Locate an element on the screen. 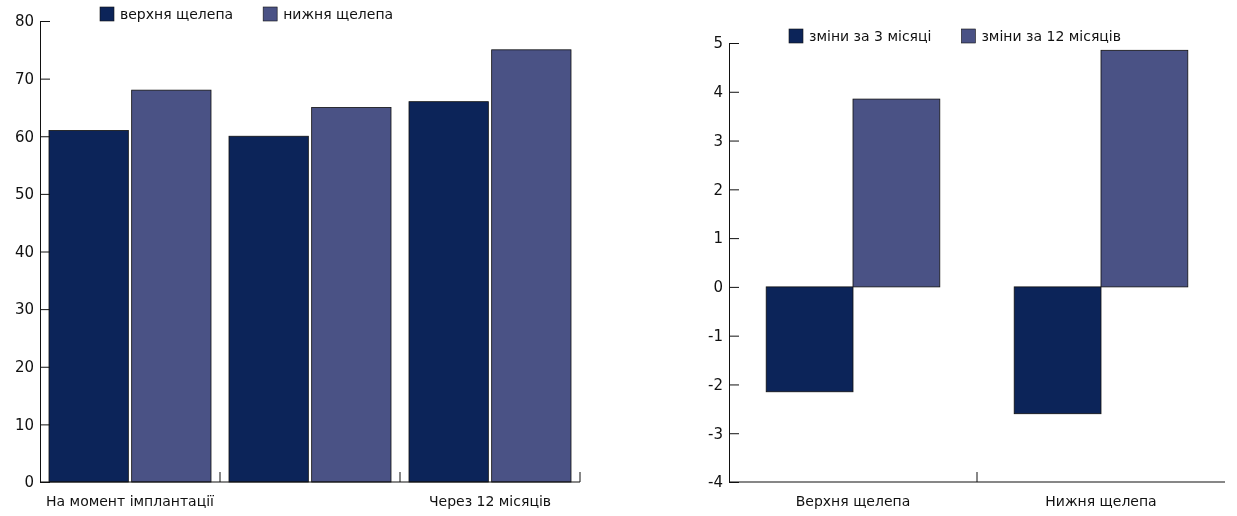 This screenshot has width=1237, height=516. x-tick-label: На момент імплантації is located at coordinates (130, 501).